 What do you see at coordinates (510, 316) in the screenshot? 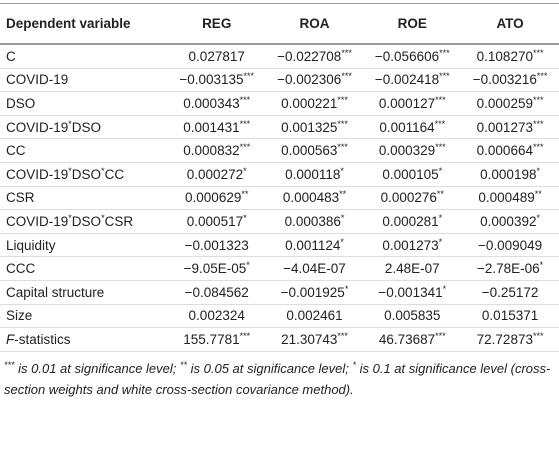
I see `cell: 0.015371` at bounding box center [510, 316].